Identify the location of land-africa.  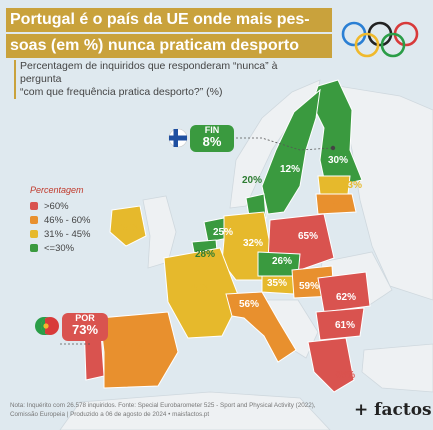
(195, 410).